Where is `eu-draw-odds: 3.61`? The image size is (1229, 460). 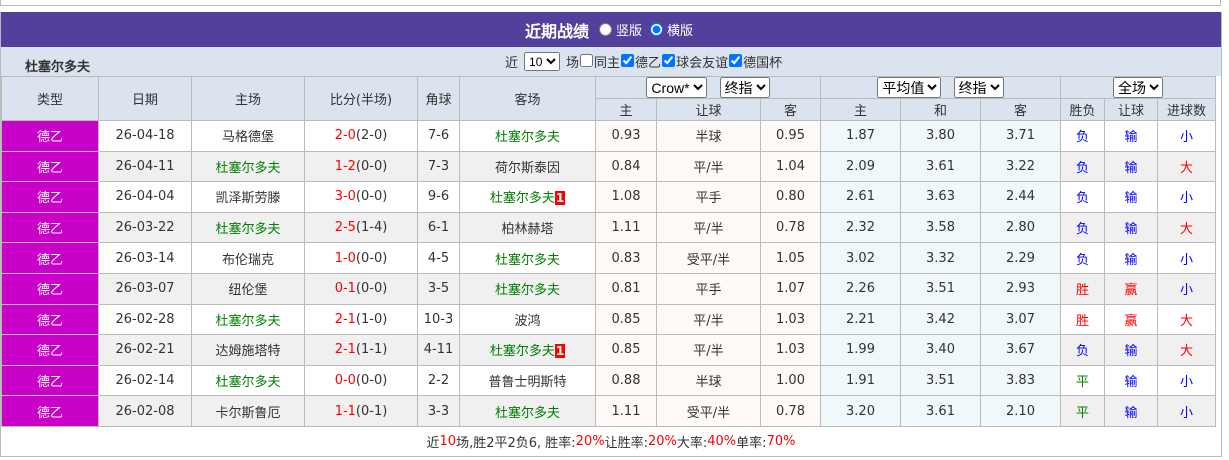
eu-draw-odds: 3.61 is located at coordinates (940, 411).